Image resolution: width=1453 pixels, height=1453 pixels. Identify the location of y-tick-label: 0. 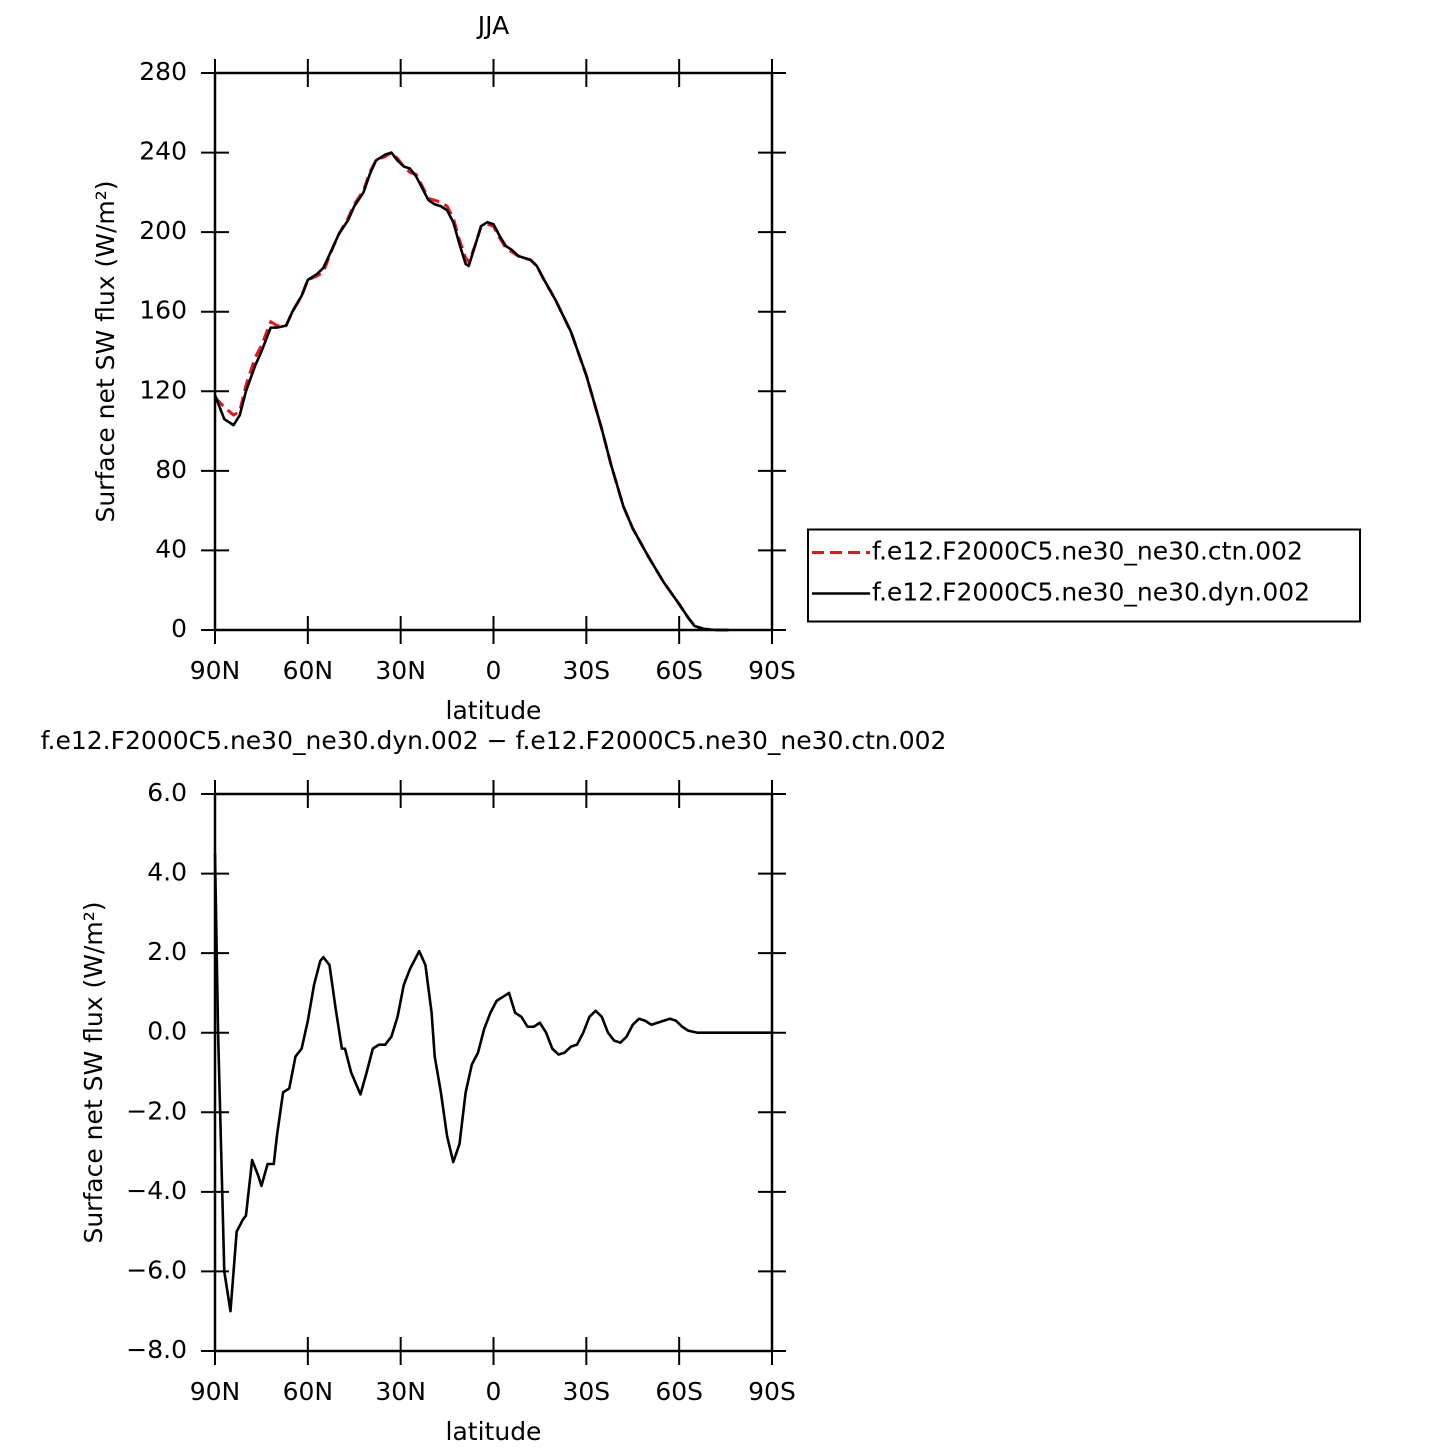
(179, 628).